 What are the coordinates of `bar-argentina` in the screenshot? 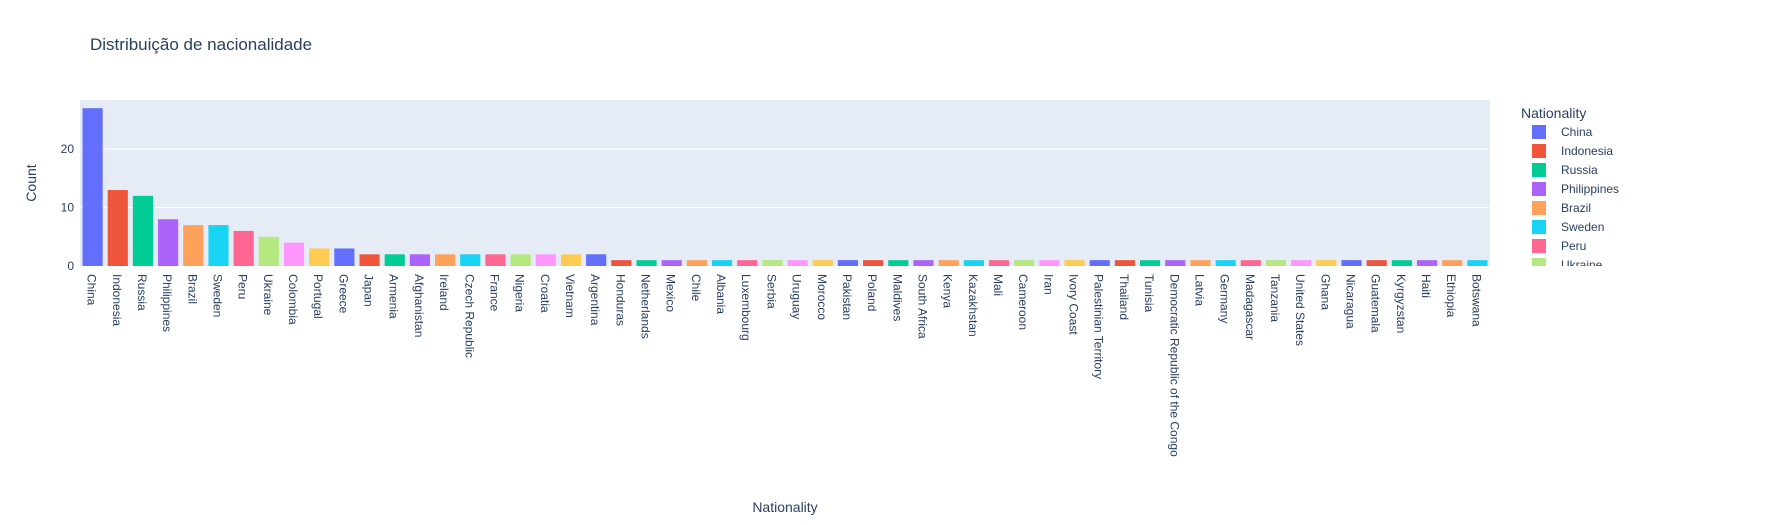 It's located at (596, 260).